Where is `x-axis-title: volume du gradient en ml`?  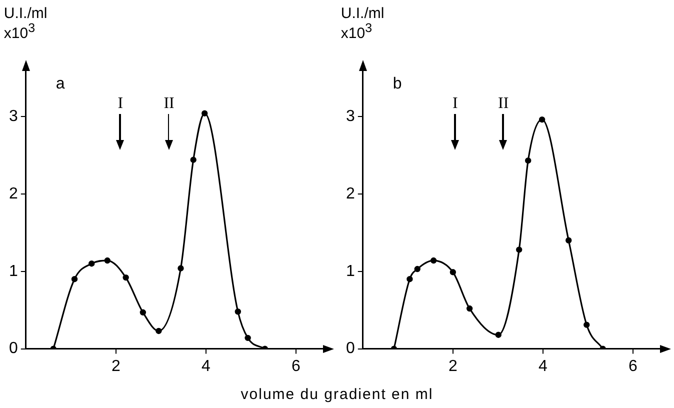
x-axis-title: volume du gradient en ml is located at coordinates (337, 394).